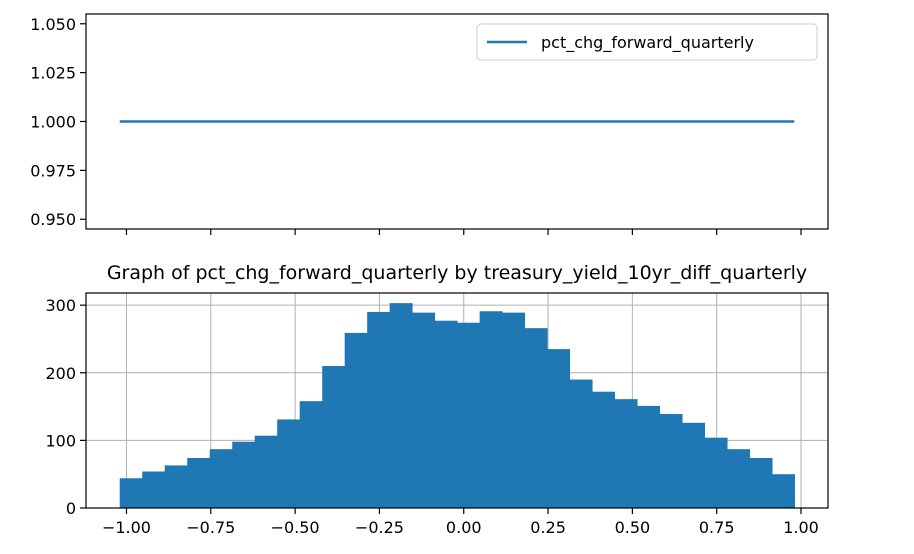 The width and height of the screenshot is (914, 554). What do you see at coordinates (53, 170) in the screenshot?
I see `top-y-tick-label: 0.975` at bounding box center [53, 170].